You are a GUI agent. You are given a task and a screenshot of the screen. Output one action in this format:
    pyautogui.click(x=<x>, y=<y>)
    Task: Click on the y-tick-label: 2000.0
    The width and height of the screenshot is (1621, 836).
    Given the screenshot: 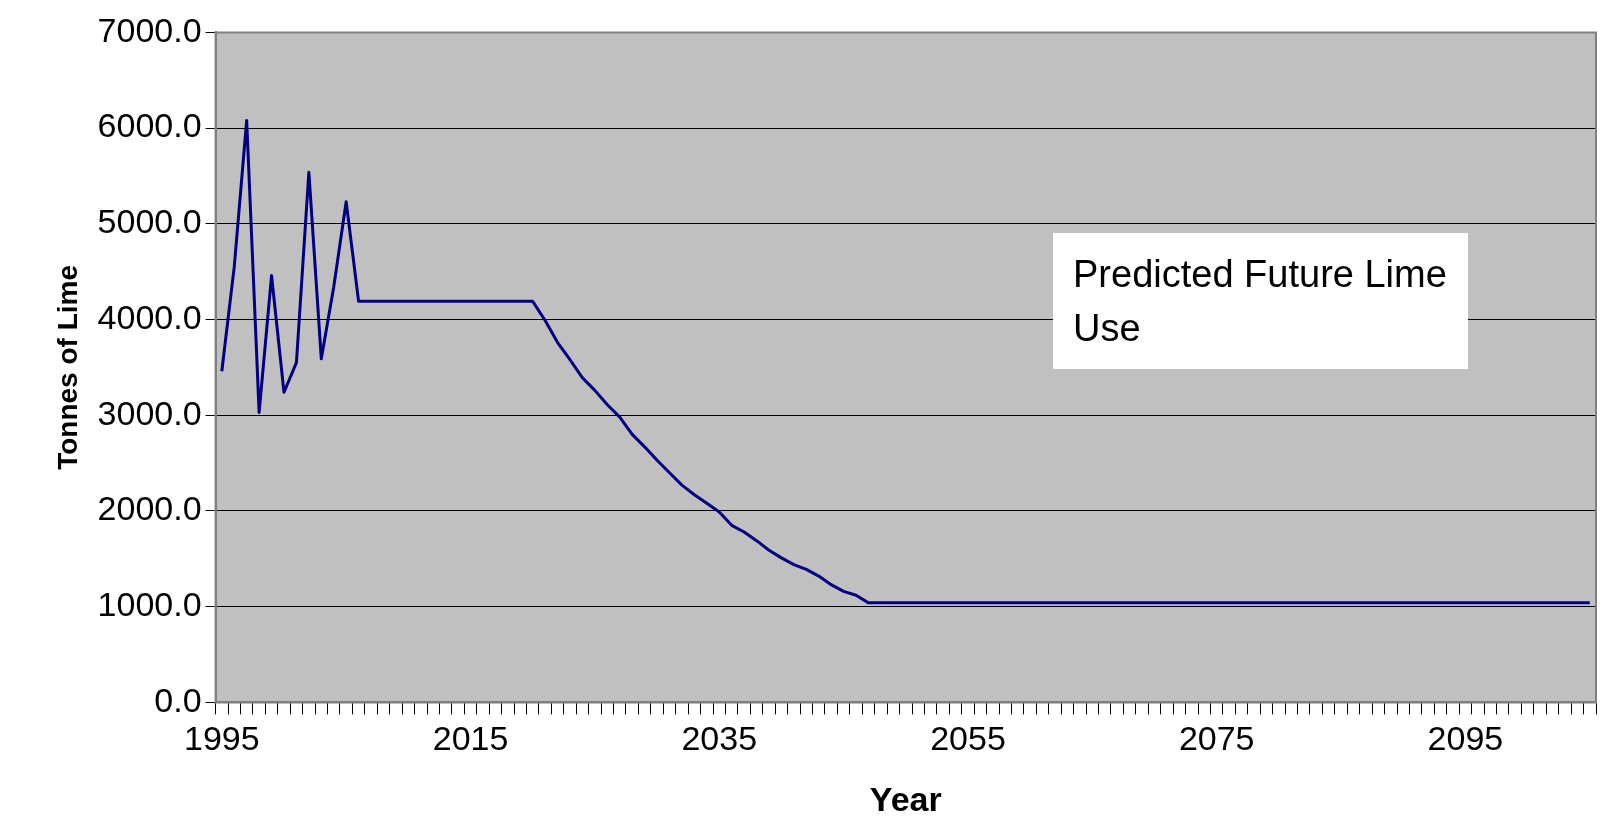 What is the action you would take?
    pyautogui.click(x=149, y=508)
    